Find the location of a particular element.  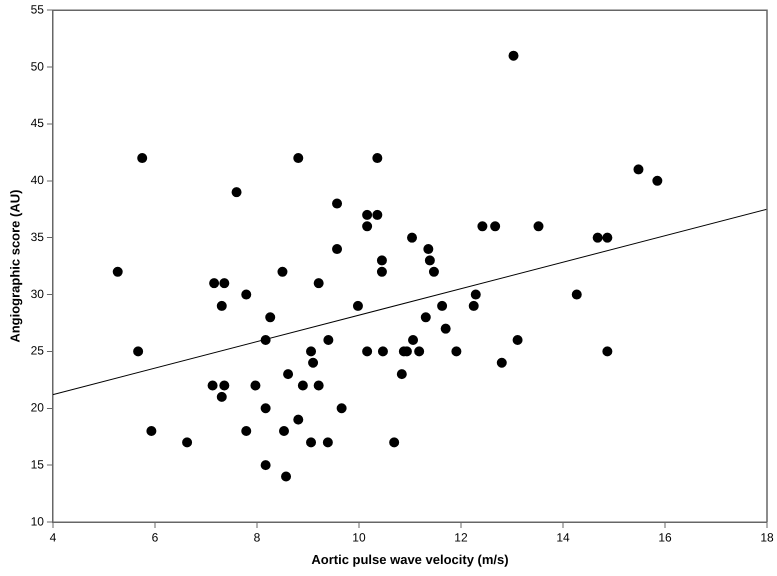

y-tick-label: 15 is located at coordinates (37, 464).